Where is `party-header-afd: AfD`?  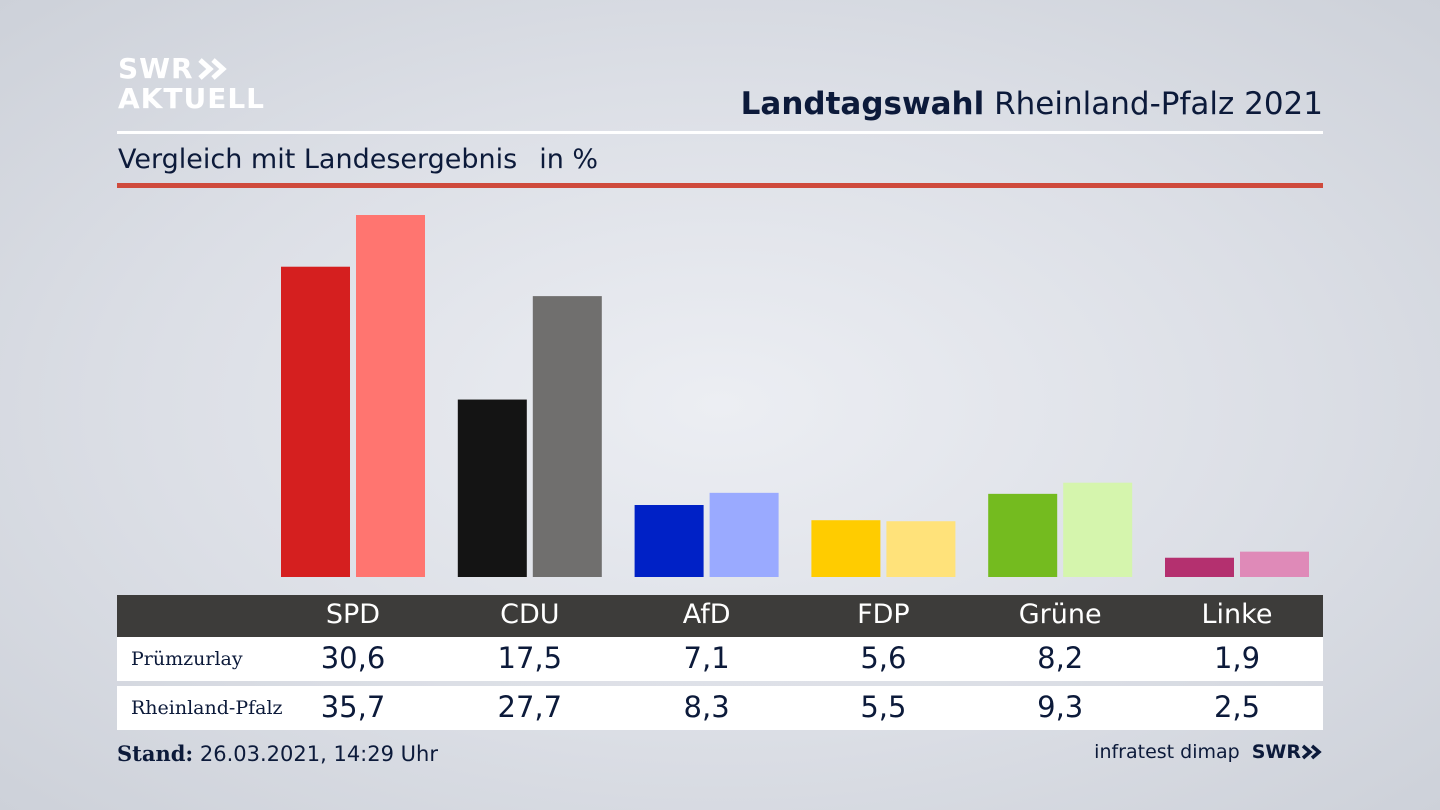 party-header-afd: AfD is located at coordinates (706, 614).